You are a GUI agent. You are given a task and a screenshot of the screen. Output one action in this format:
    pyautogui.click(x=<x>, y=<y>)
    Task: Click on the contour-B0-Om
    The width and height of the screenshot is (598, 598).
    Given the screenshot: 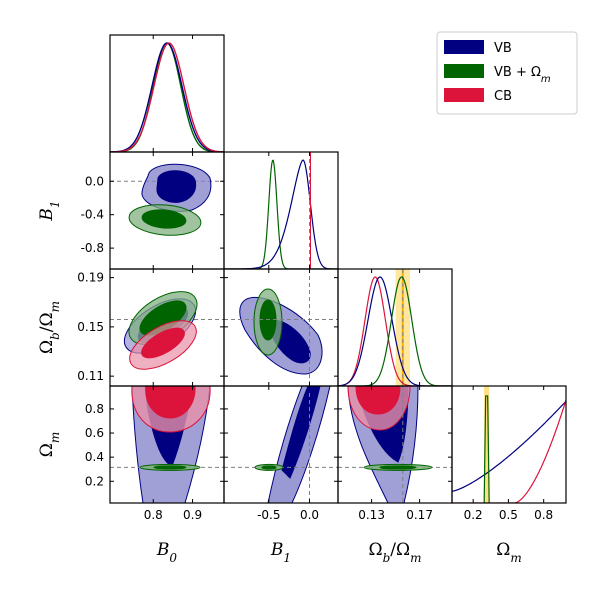 What is the action you would take?
    pyautogui.click(x=167, y=444)
    